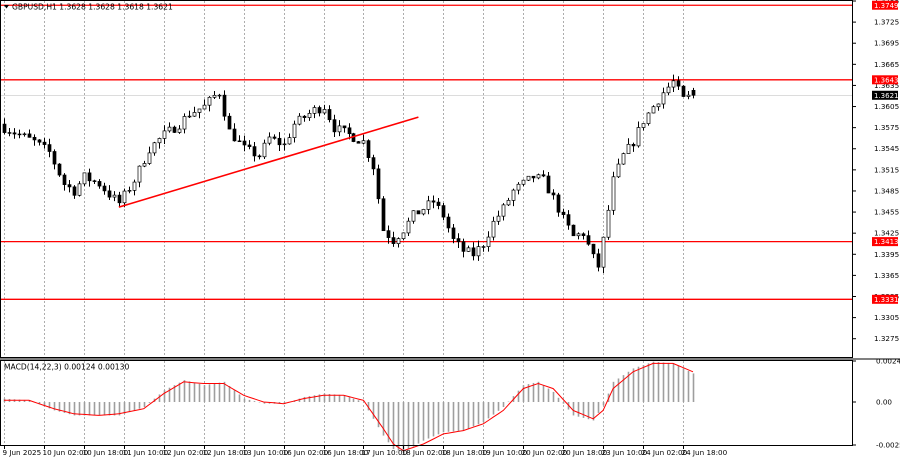 The image size is (900, 460). I want to click on price-tick-label: 1.3545, so click(886, 148).